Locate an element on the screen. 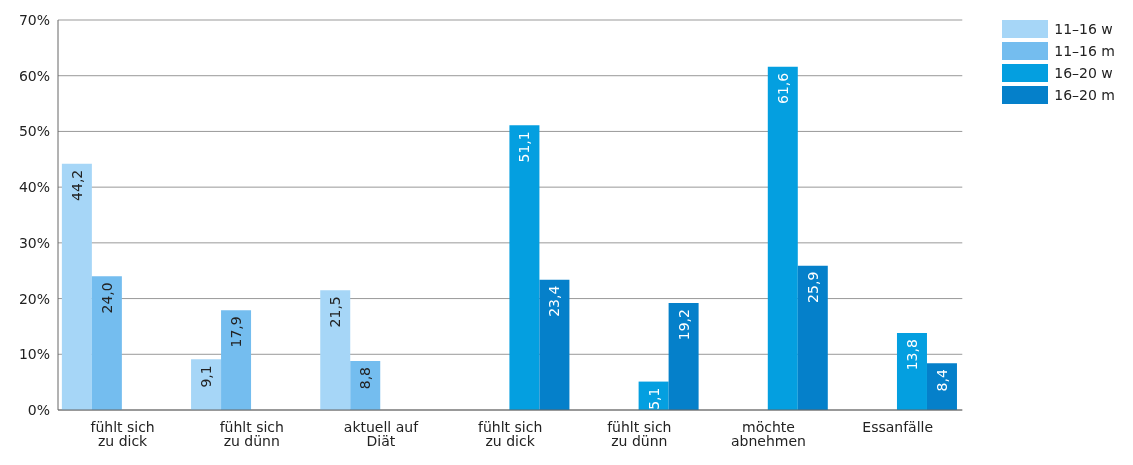 The width and height of the screenshot is (1133, 465). x-tick-label: aktuell auf Diät is located at coordinates (381, 433).